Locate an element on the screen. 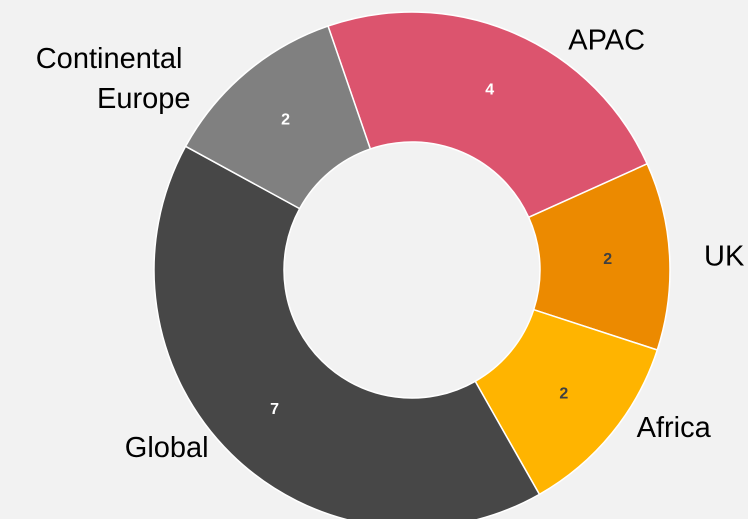 The image size is (748, 519). slice-label: Global is located at coordinates (166, 448).